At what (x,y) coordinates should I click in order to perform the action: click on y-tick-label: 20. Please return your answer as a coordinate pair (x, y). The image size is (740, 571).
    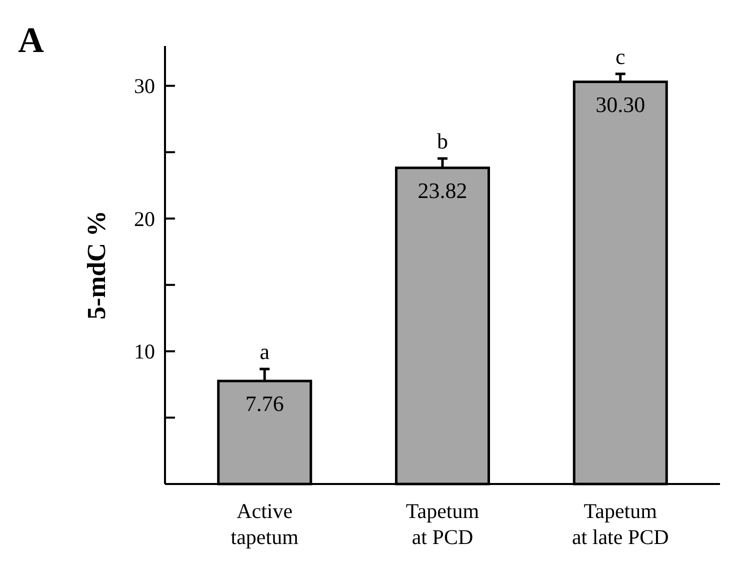
    Looking at the image, I should click on (144, 218).